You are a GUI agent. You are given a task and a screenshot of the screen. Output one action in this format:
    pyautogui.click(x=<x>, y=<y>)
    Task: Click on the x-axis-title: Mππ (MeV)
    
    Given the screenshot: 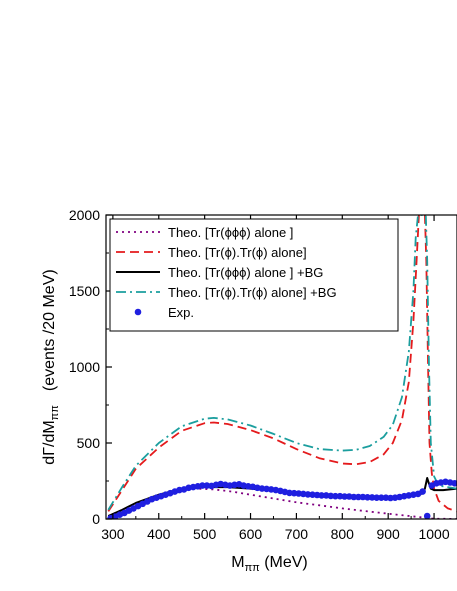 What is the action you would take?
    pyautogui.click(x=269, y=564)
    